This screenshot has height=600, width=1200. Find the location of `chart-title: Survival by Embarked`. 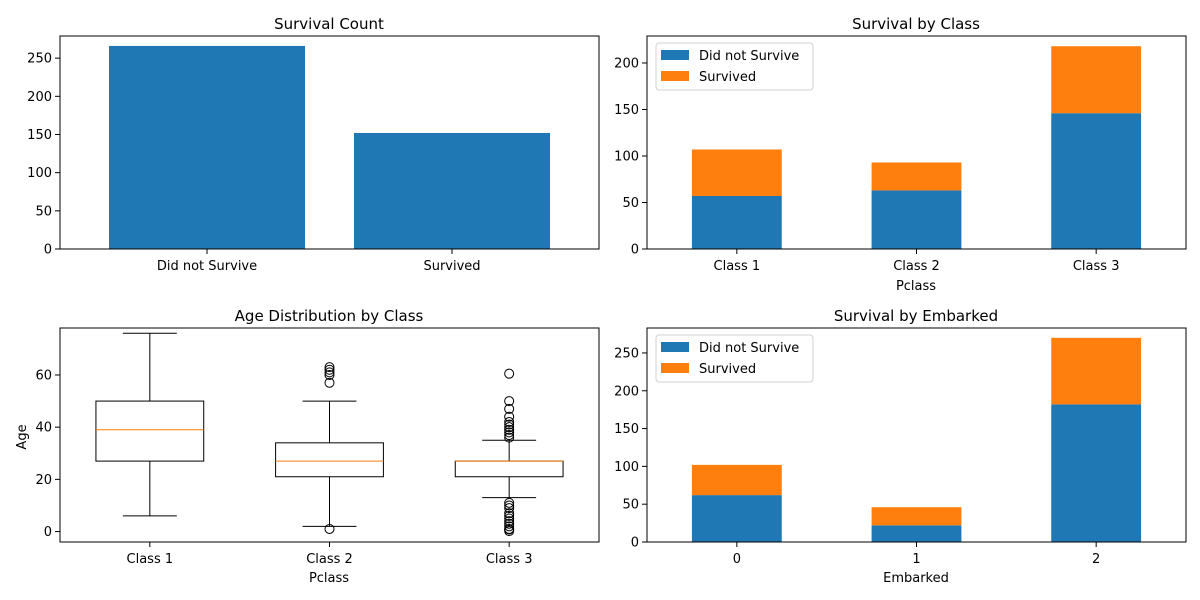

chart-title: Survival by Embarked is located at coordinates (916, 316).